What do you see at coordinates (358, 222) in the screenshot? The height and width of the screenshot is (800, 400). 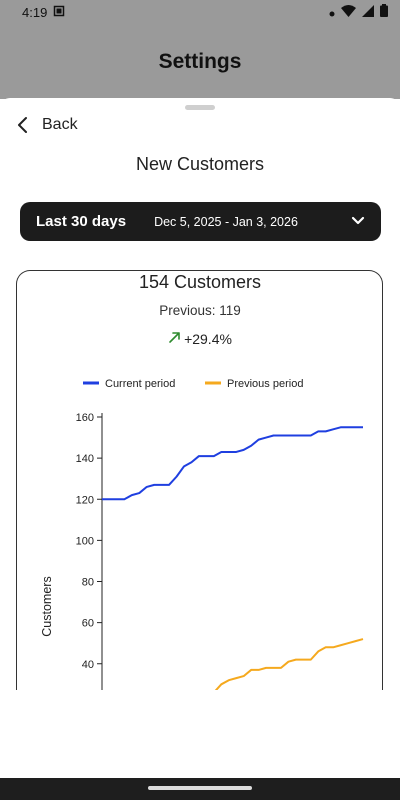 I see `chevron-down-icon` at bounding box center [358, 222].